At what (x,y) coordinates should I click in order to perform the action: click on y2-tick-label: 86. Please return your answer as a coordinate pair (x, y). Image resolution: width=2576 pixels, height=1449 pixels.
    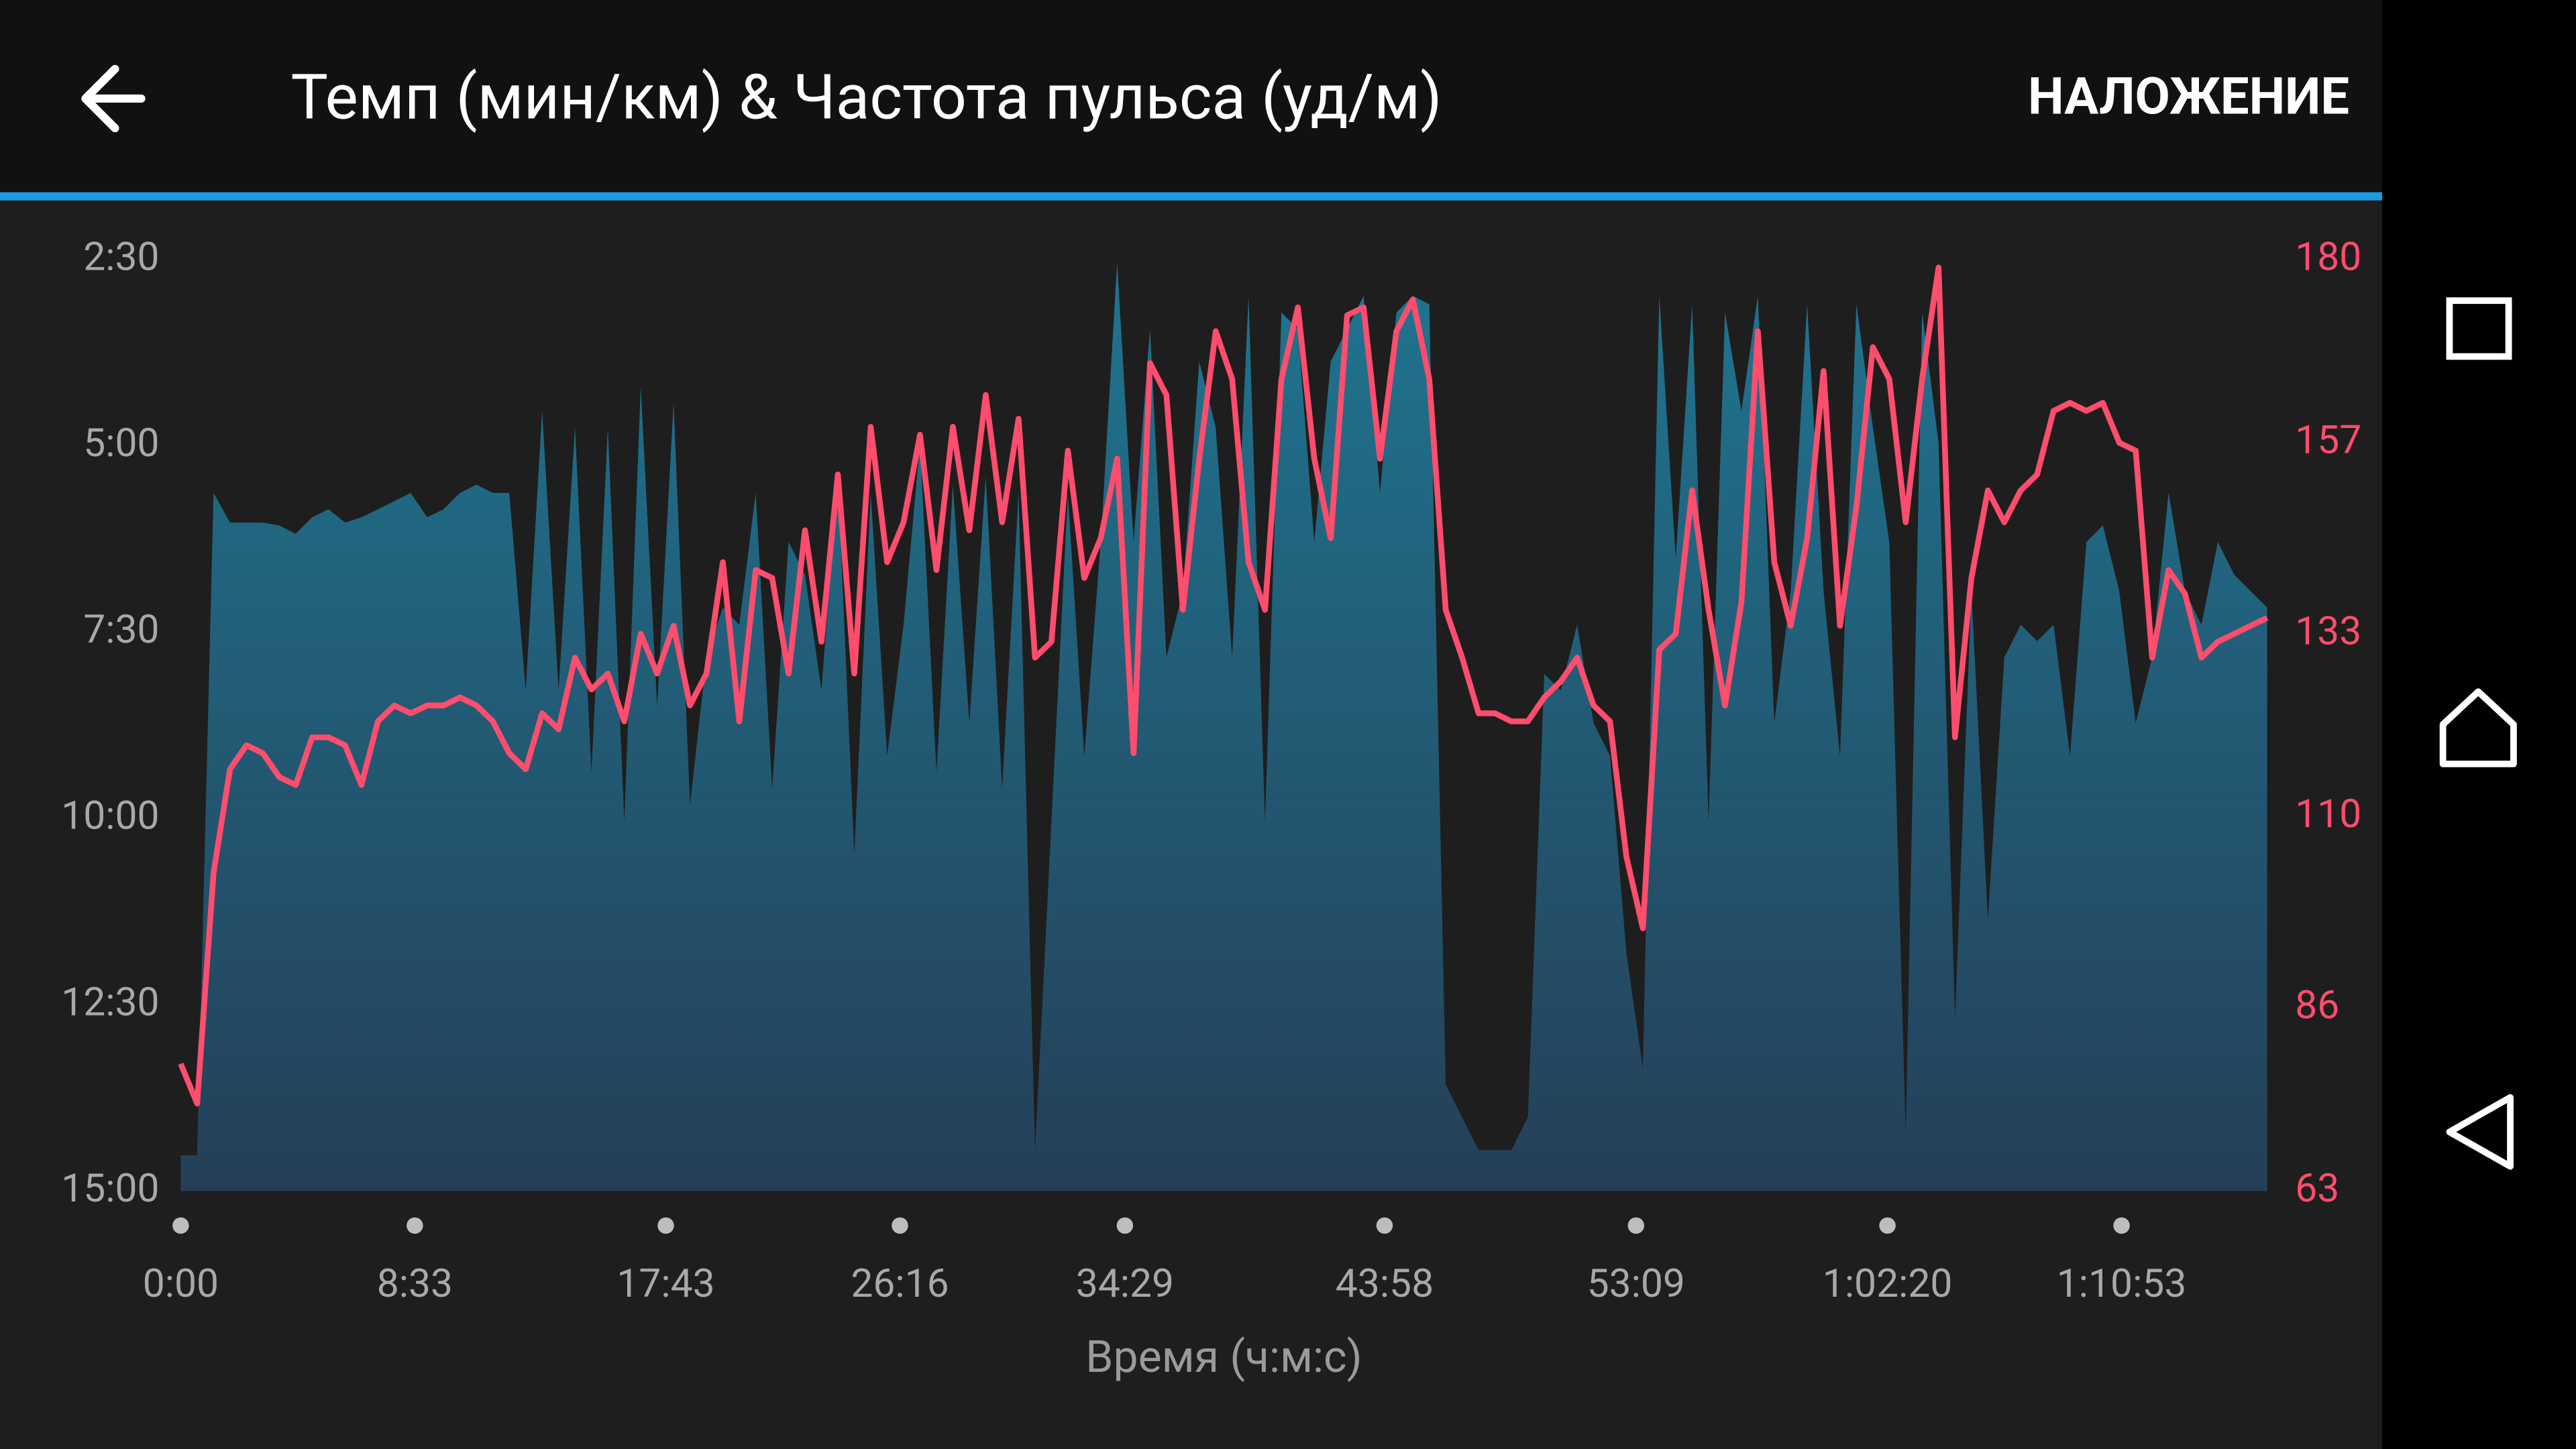
    Looking at the image, I should click on (2317, 1005).